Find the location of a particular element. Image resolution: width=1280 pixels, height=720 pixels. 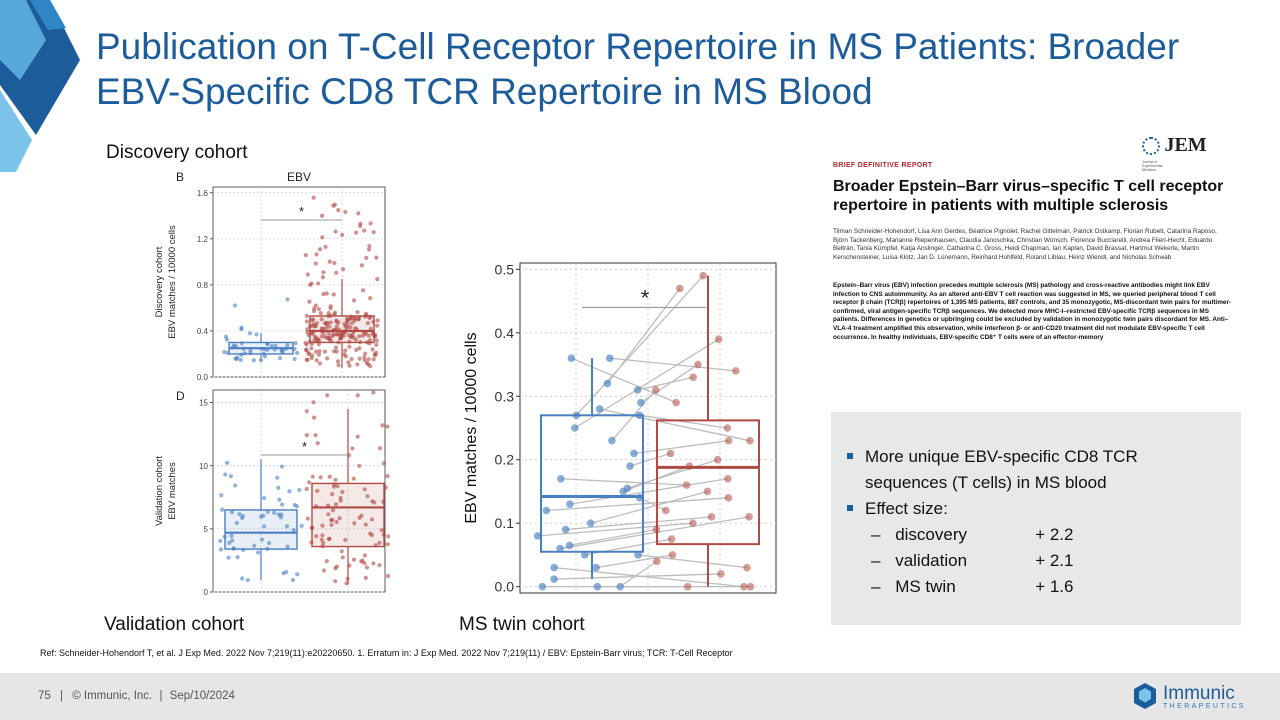

sub-bullet-twin: – MS twin + 1.6 is located at coordinates (972, 587).